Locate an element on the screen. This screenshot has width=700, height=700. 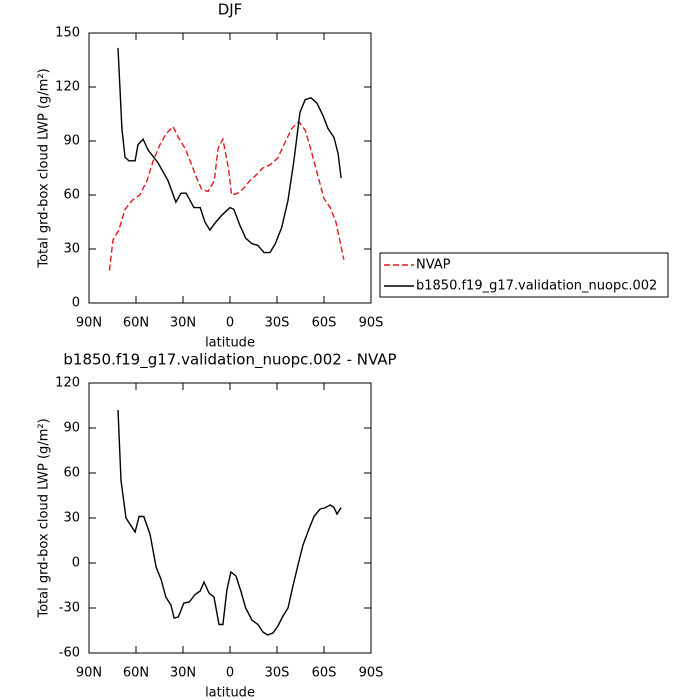
legend-label: NVAP is located at coordinates (433, 265).